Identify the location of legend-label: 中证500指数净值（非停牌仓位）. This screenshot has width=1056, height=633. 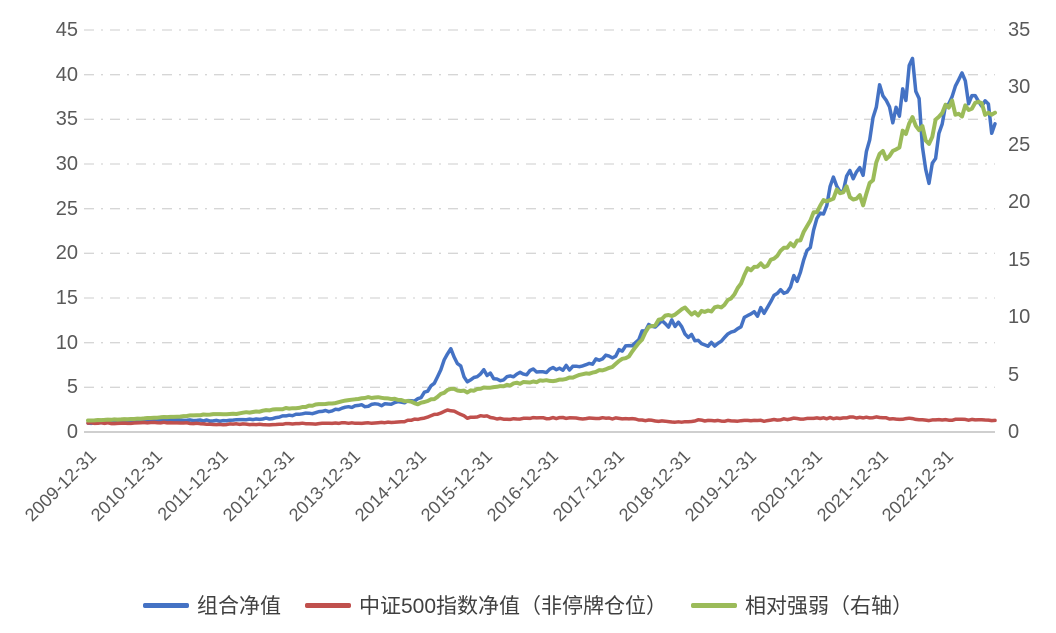
(513, 606).